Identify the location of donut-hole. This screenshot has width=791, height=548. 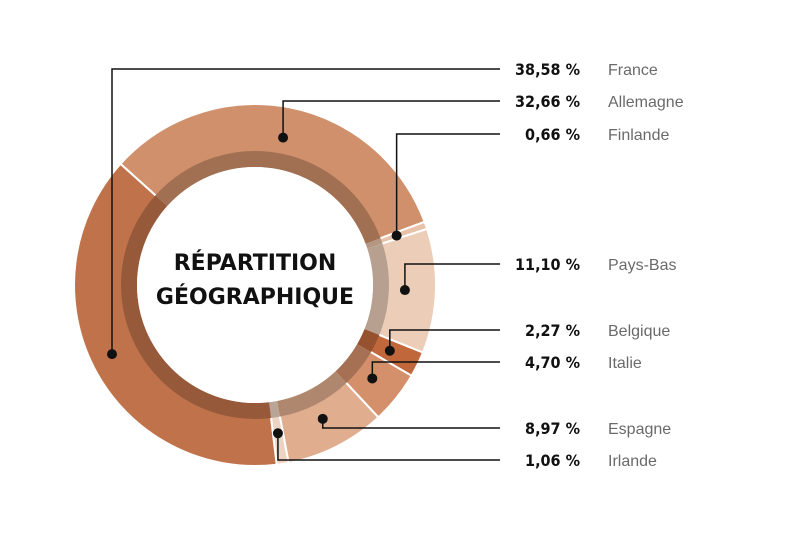
(255, 285).